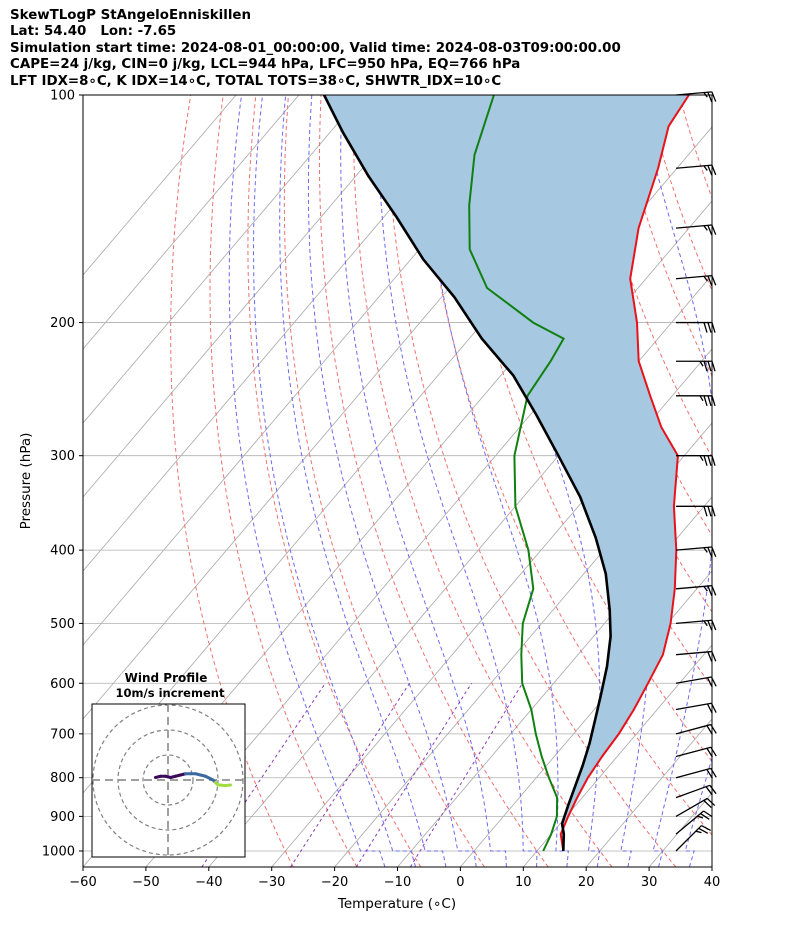 The image size is (794, 937). Describe the element at coordinates (208, 882) in the screenshot. I see `x-tick-label: −40` at that location.